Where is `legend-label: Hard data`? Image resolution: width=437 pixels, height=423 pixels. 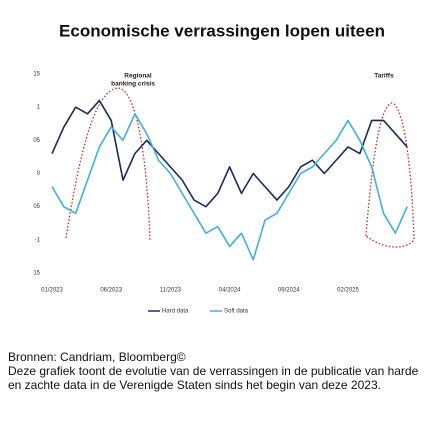
legend-label: Hard data is located at coordinates (175, 312).